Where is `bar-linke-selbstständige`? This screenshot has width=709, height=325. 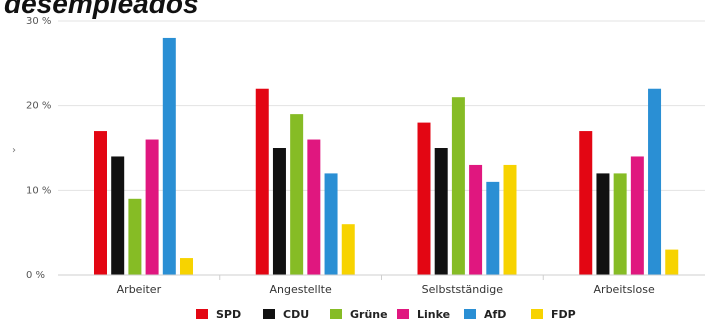 bar-linke-selbstständige is located at coordinates (476, 219).